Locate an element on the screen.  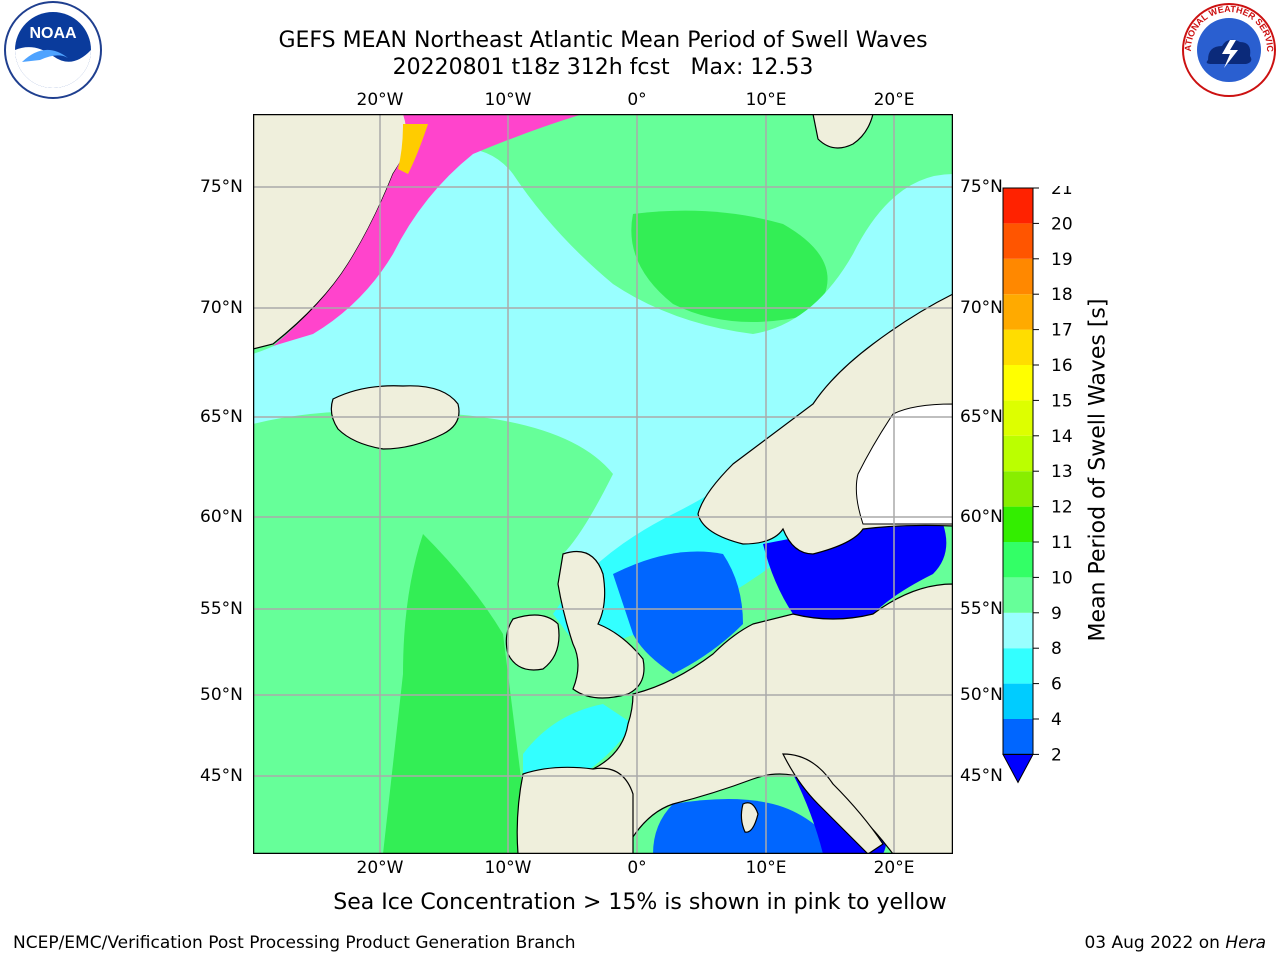
lon-label-bottom-0: 0° is located at coordinates (637, 868).